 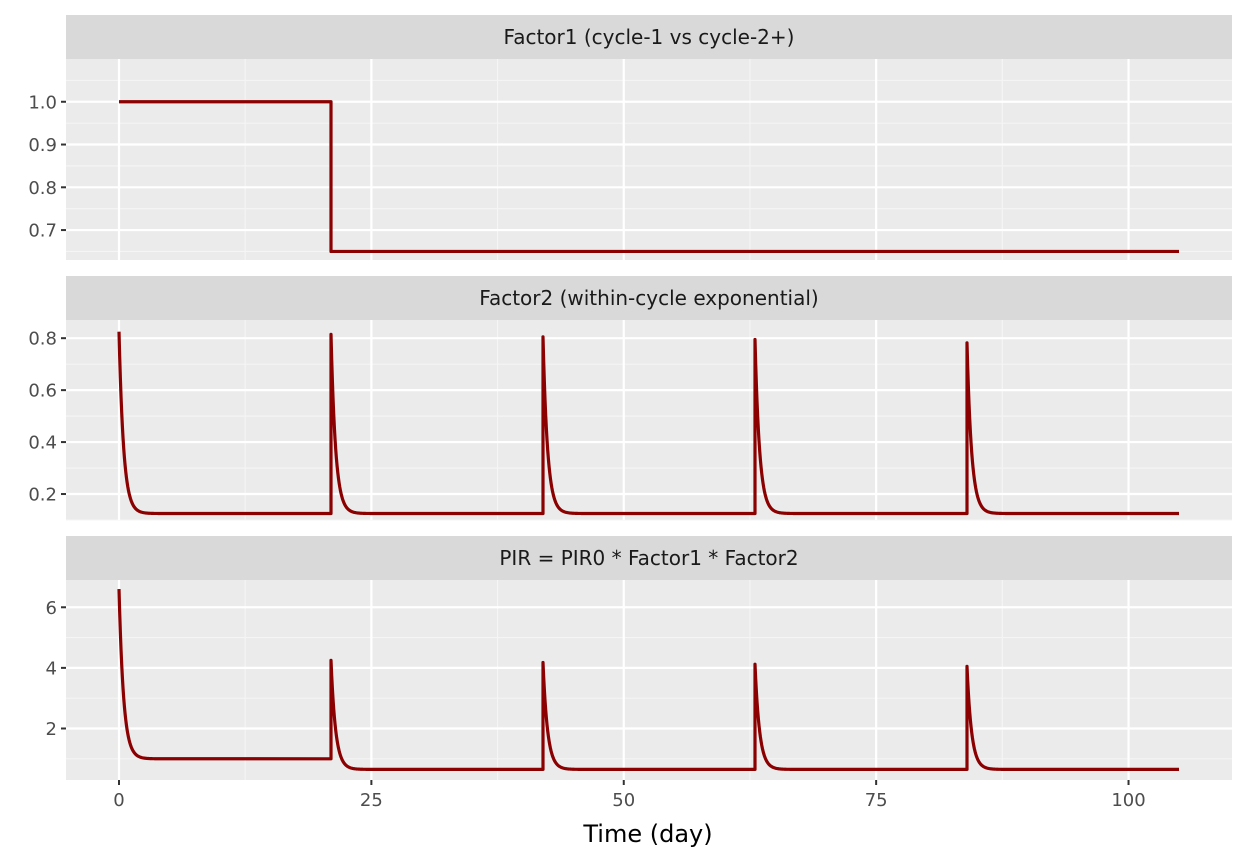 I want to click on y-tick-label: 0.2, so click(x=42, y=495).